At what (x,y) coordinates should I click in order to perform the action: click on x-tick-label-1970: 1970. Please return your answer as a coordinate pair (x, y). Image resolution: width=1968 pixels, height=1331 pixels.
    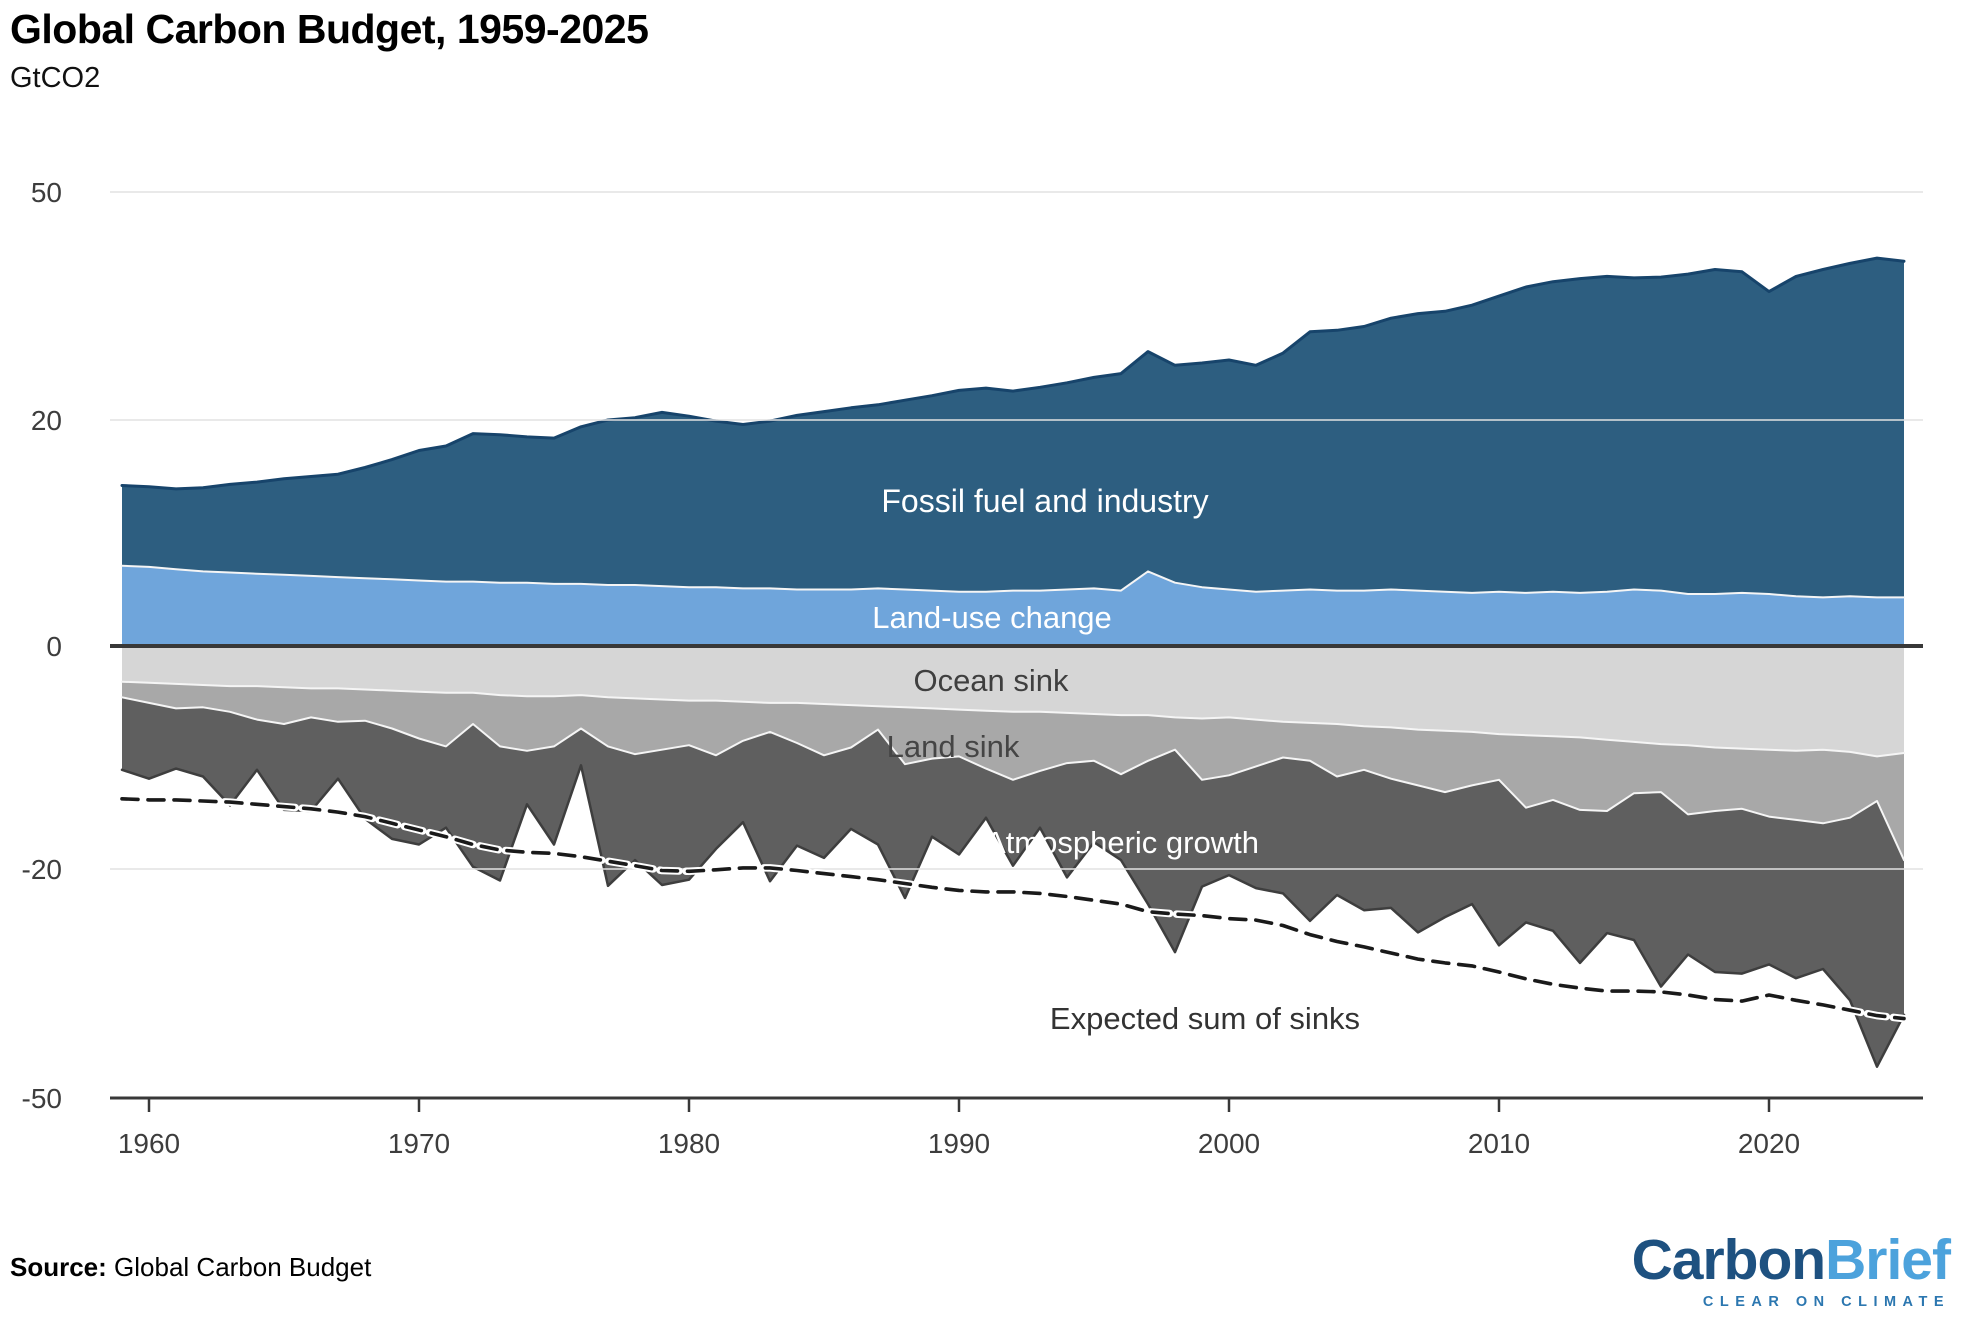
    Looking at the image, I should click on (419, 1143).